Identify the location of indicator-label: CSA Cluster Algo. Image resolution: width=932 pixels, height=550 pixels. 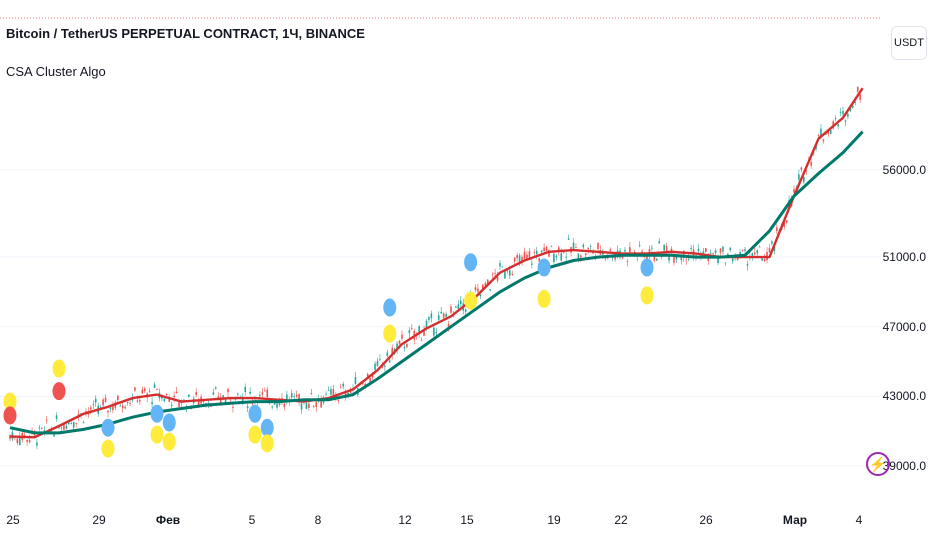
(56, 71).